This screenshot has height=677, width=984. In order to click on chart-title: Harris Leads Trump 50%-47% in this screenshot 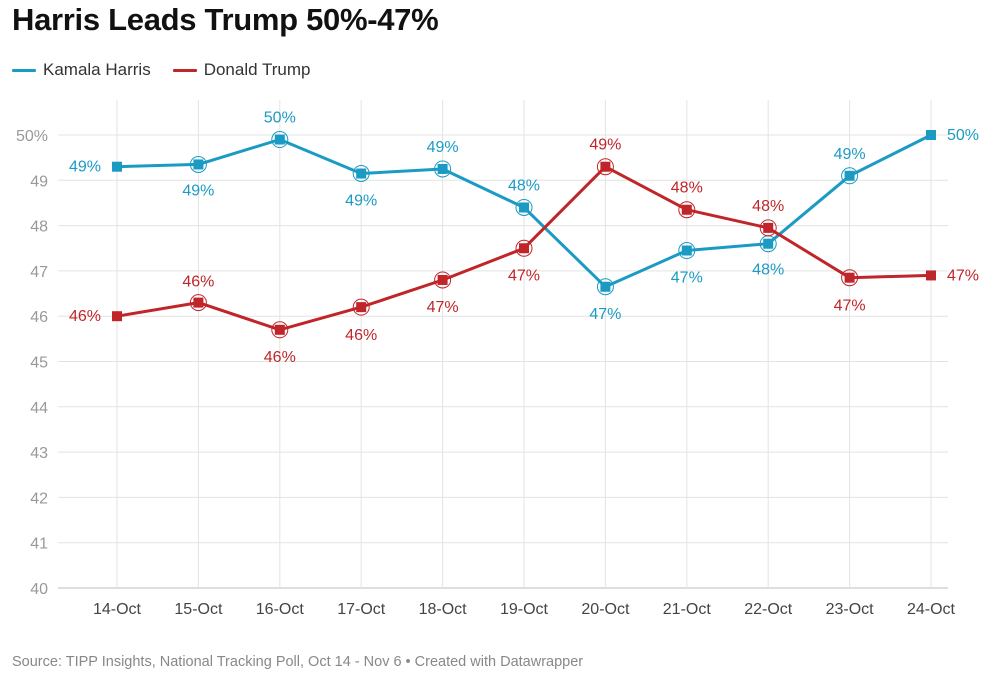, I will do `click(225, 19)`.